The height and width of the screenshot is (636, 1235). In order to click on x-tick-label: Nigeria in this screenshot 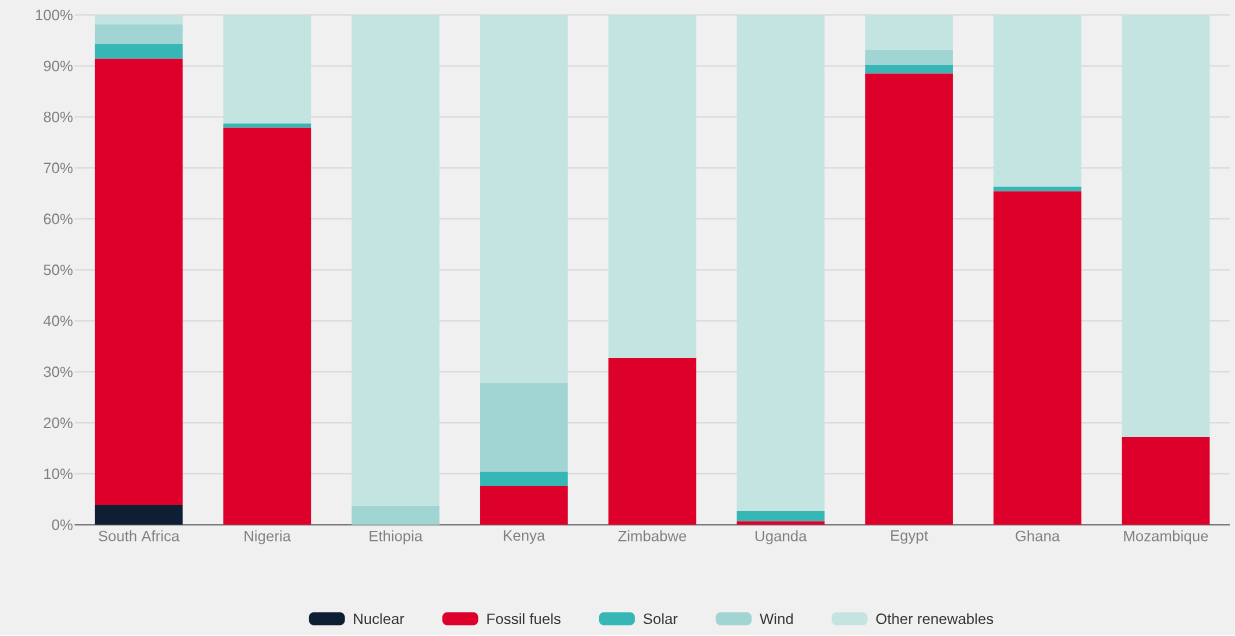, I will do `click(267, 537)`.